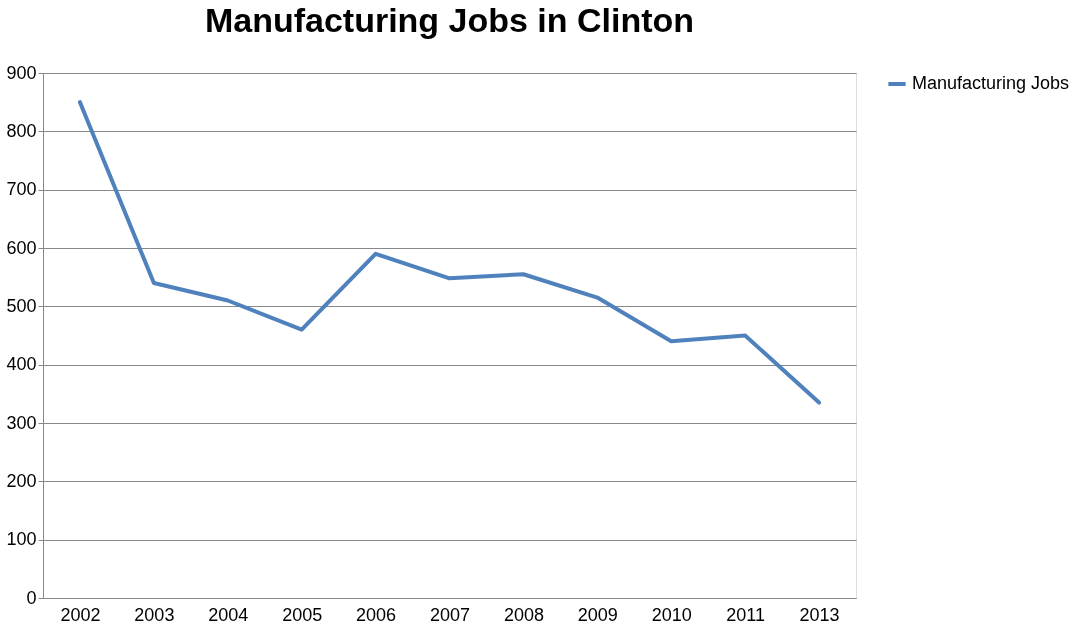 This screenshot has height=639, width=1085. Describe the element at coordinates (819, 614) in the screenshot. I see `x-tick-label: 2013` at that location.